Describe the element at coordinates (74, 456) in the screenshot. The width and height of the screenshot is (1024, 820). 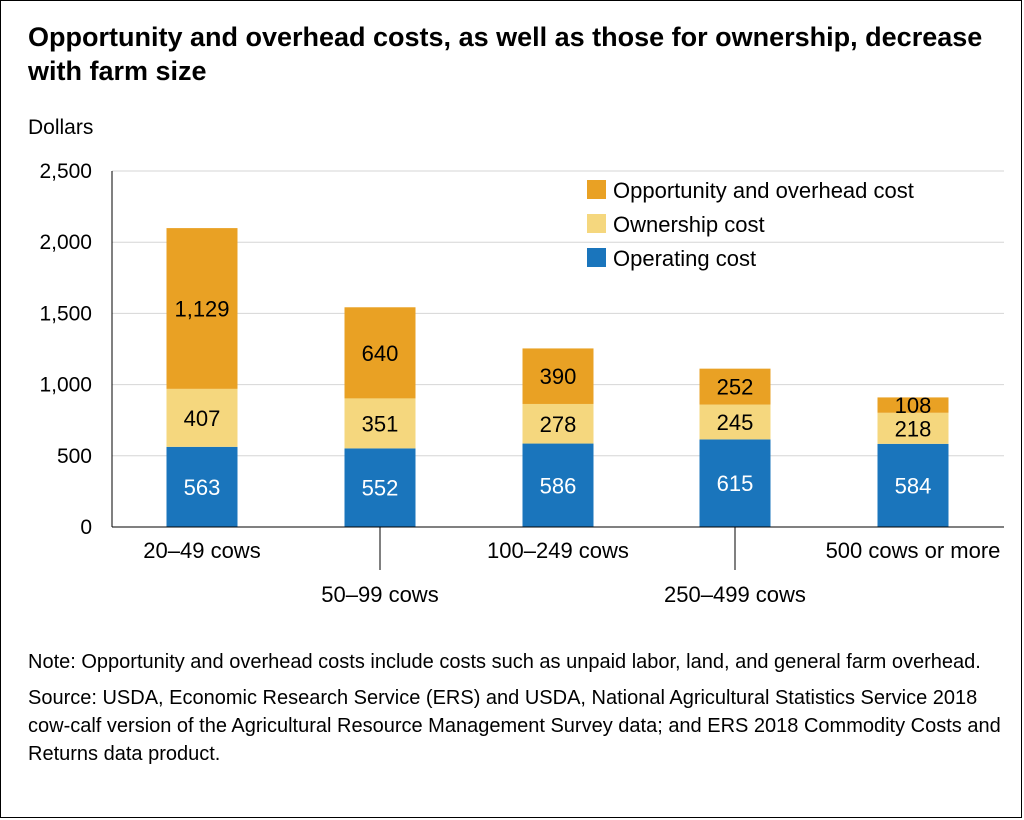
I see `y-tick-label: 500` at that location.